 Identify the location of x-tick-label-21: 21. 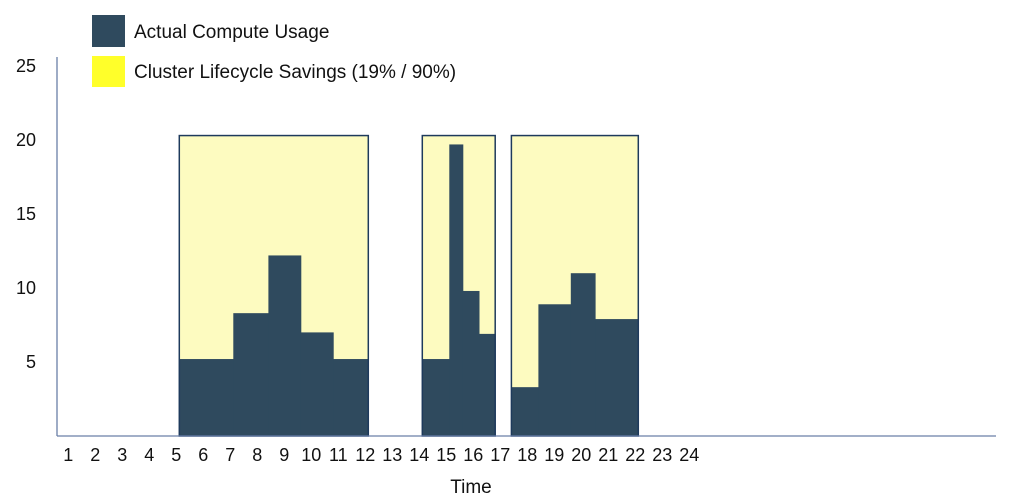
(608, 455).